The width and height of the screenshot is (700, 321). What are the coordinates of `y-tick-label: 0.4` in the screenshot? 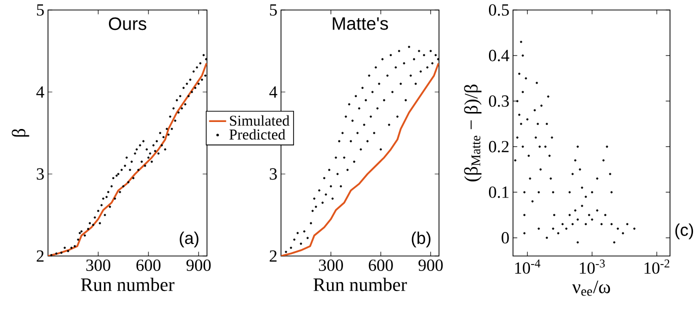 It's located at (499, 56).